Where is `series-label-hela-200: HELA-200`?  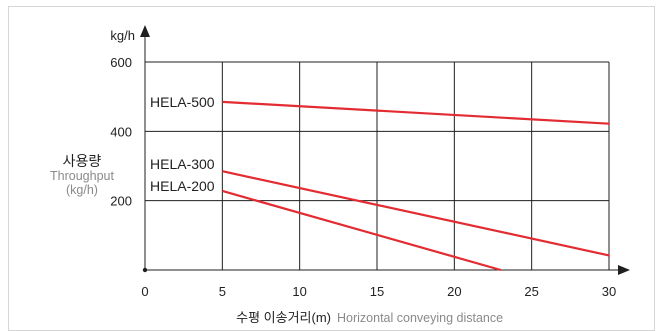 series-label-hela-200: HELA-200 is located at coordinates (182, 186).